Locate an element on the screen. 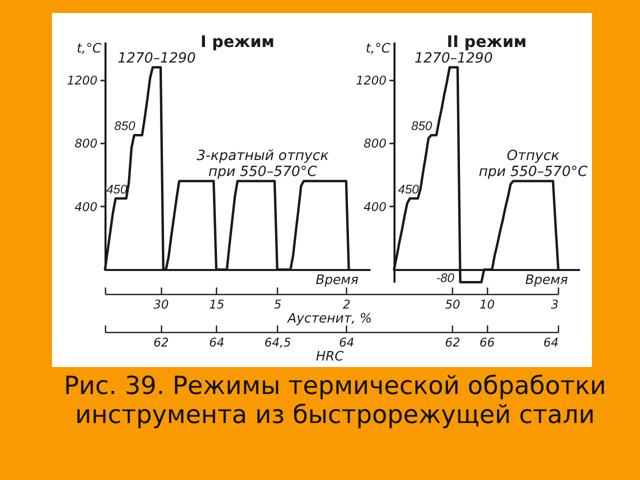 The width and height of the screenshot is (640, 480). chart-title: I режим is located at coordinates (237, 42).